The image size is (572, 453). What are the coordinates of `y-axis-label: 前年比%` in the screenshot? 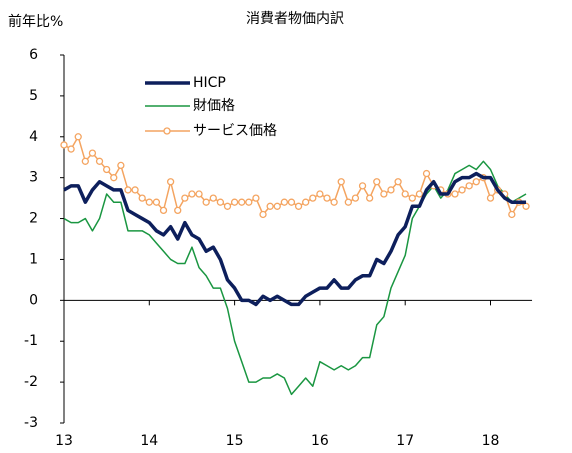 It's located at (35, 21).